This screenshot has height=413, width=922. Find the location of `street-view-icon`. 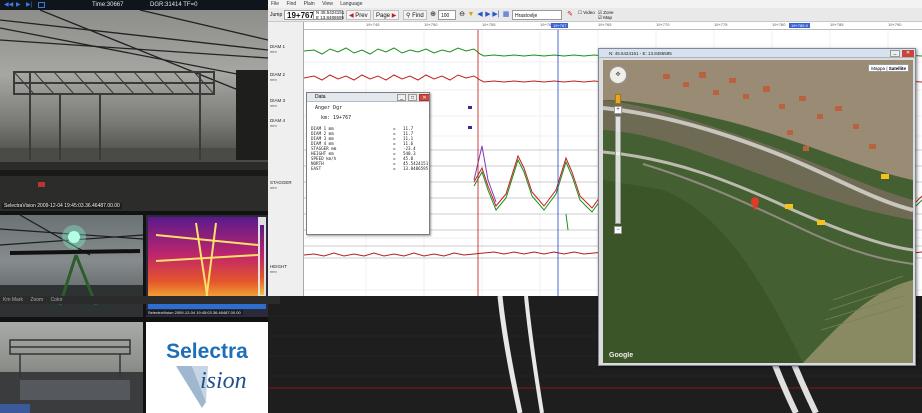

street-view-icon is located at coordinates (618, 99).